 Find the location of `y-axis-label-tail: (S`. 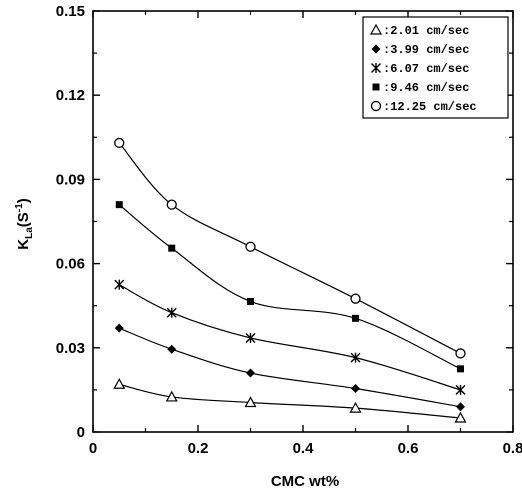

y-axis-label-tail: (S is located at coordinates (23, 219).